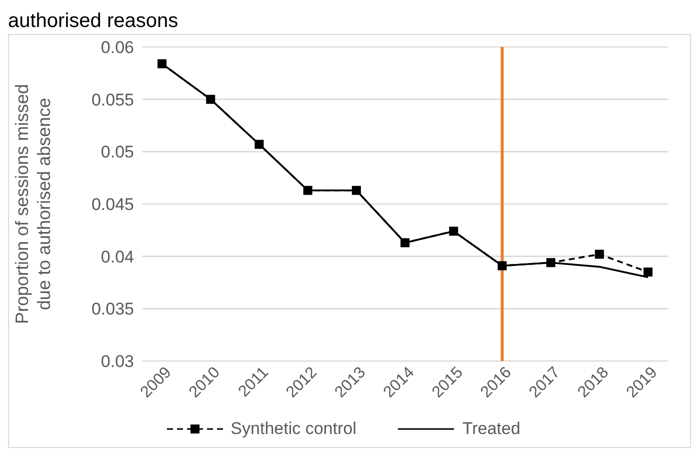  Describe the element at coordinates (112, 204) in the screenshot. I see `y-tick-label: 0.045` at that location.